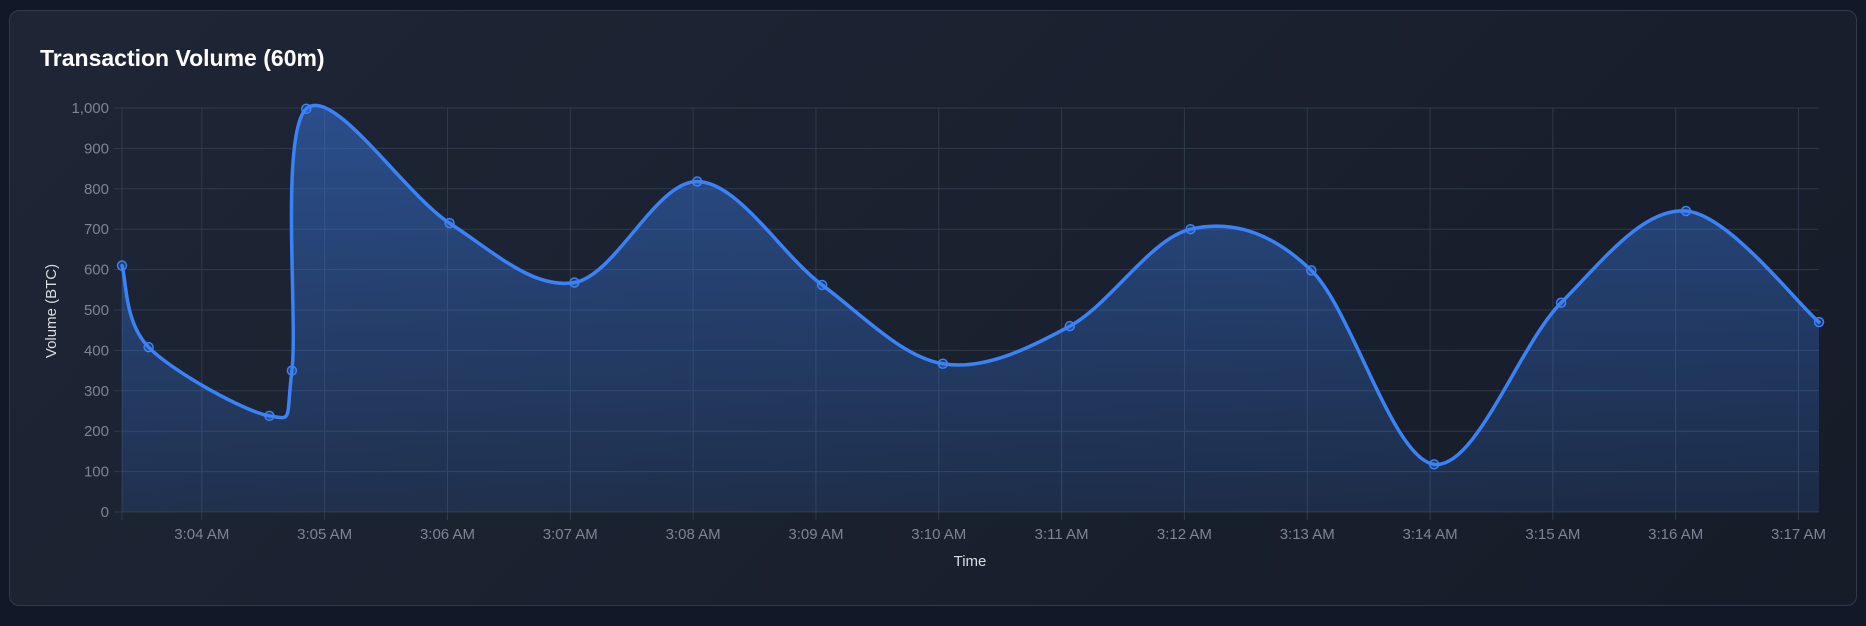 This screenshot has height=626, width=1866. Describe the element at coordinates (105, 512) in the screenshot. I see `y-tick-label: 0` at that location.